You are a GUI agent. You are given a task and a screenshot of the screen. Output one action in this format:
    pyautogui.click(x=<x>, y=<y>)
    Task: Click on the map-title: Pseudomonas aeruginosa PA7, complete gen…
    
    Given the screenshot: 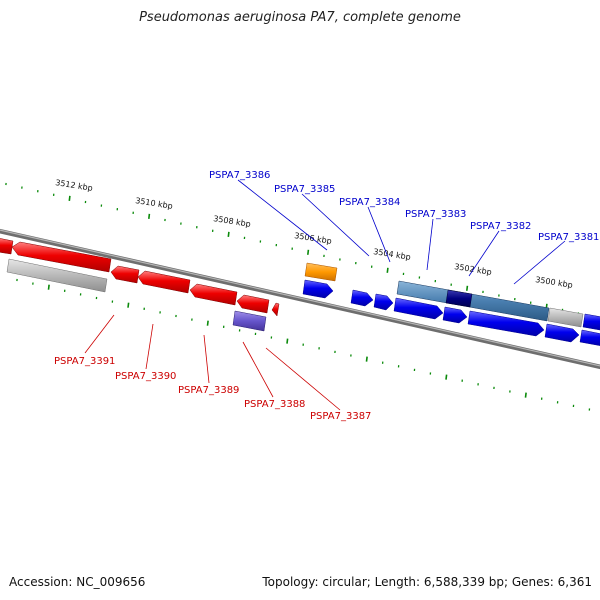 What is the action you would take?
    pyautogui.click(x=300, y=17)
    